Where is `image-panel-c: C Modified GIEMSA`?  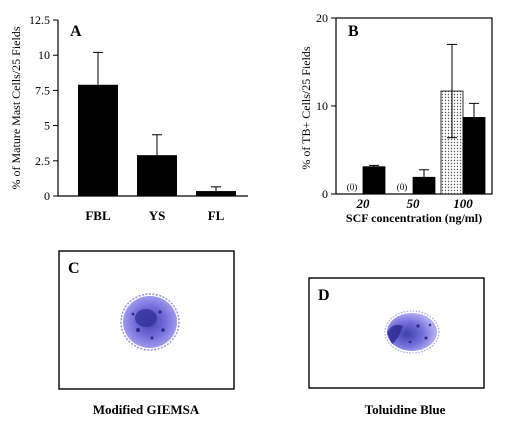
image-panel-c: C Modified GIEMSA is located at coordinates (146, 333).